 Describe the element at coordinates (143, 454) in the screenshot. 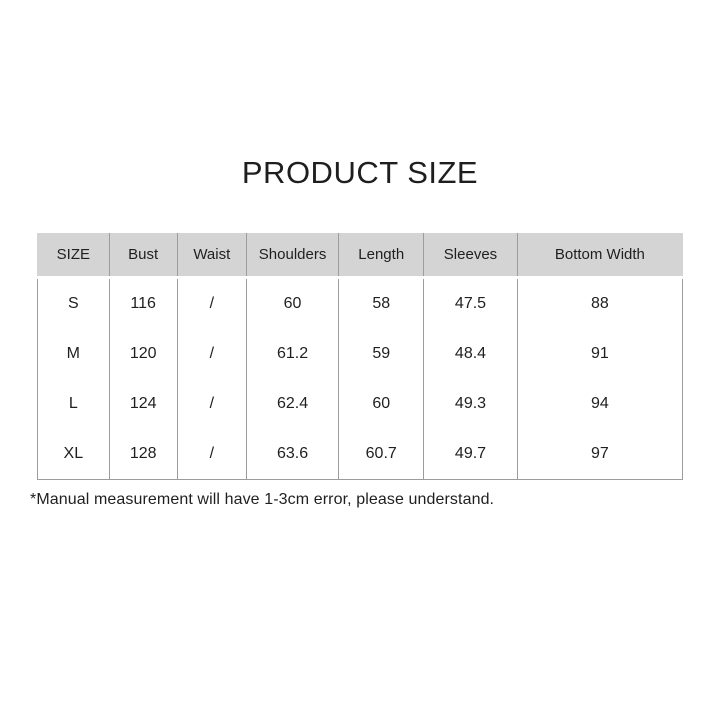

I see `cell-bust: 128` at that location.